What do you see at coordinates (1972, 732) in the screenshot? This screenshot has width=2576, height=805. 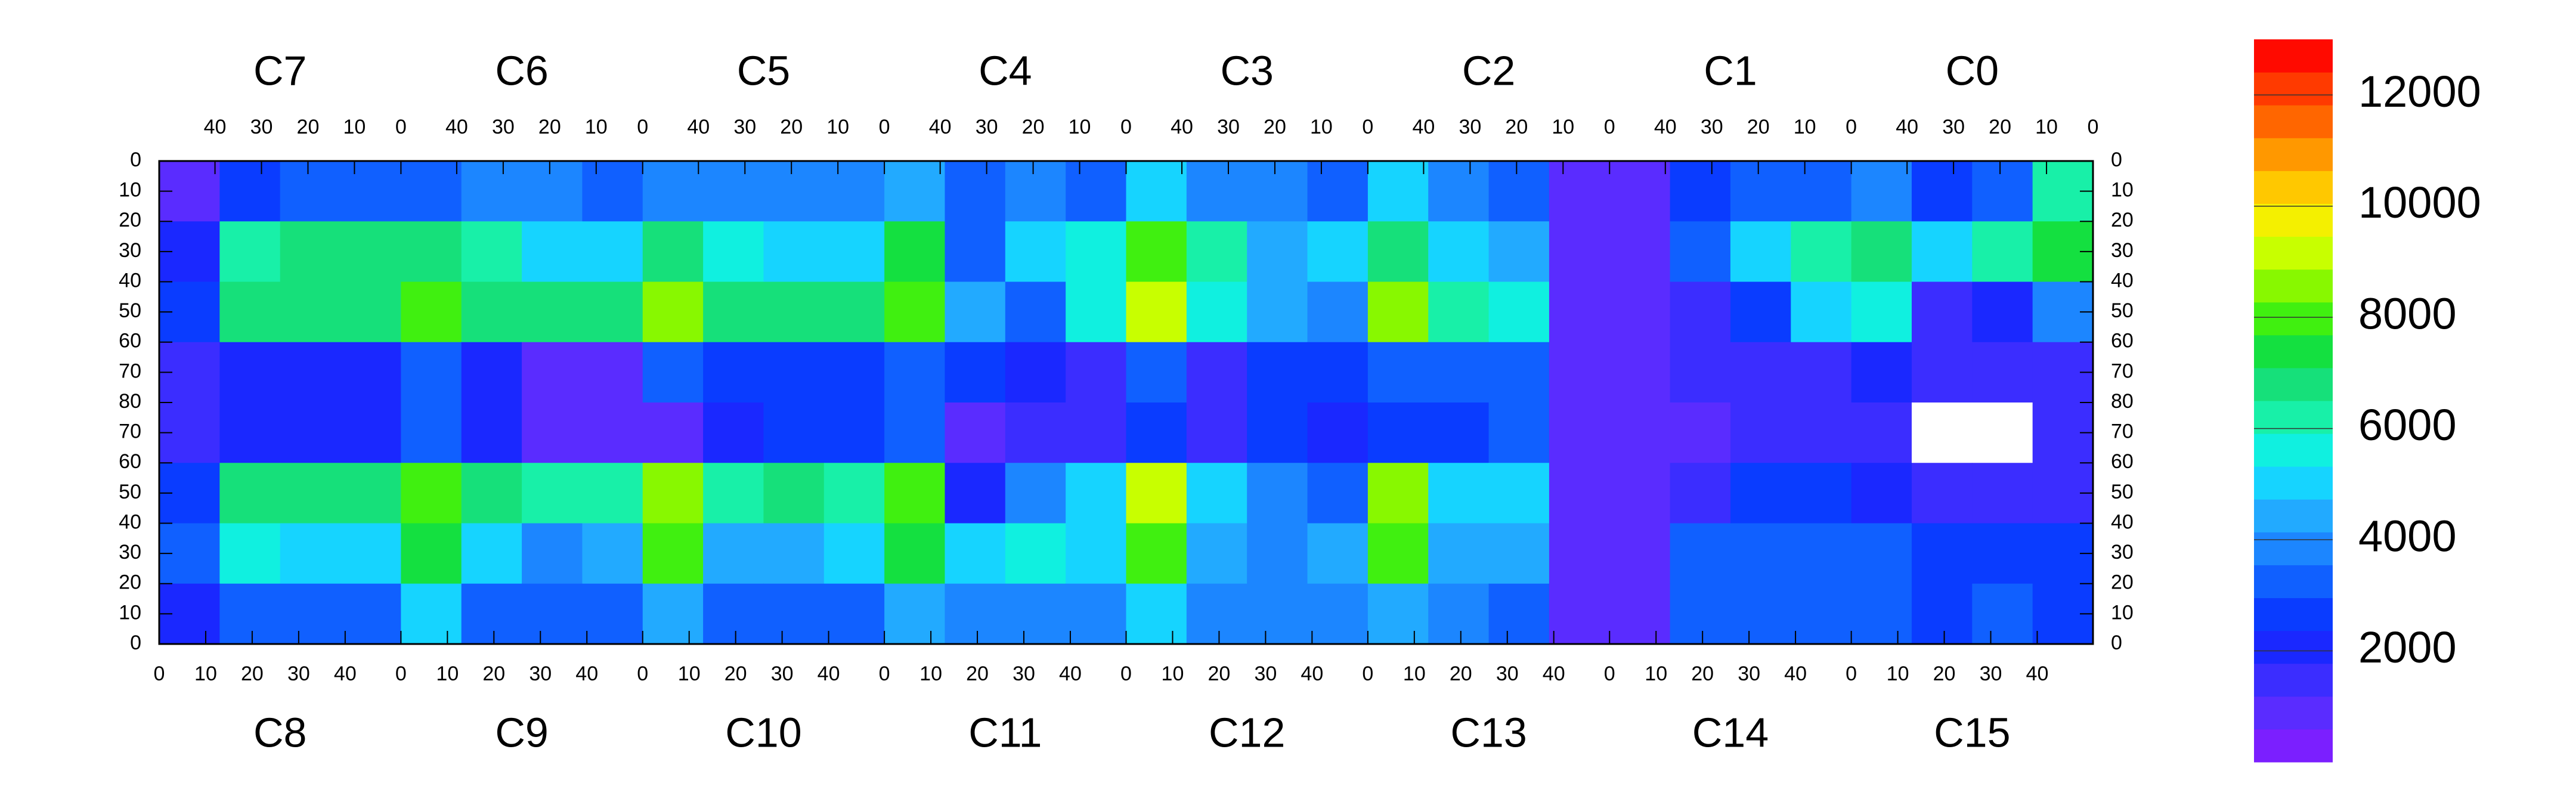 I see `chip-label-bottom: C15` at bounding box center [1972, 732].